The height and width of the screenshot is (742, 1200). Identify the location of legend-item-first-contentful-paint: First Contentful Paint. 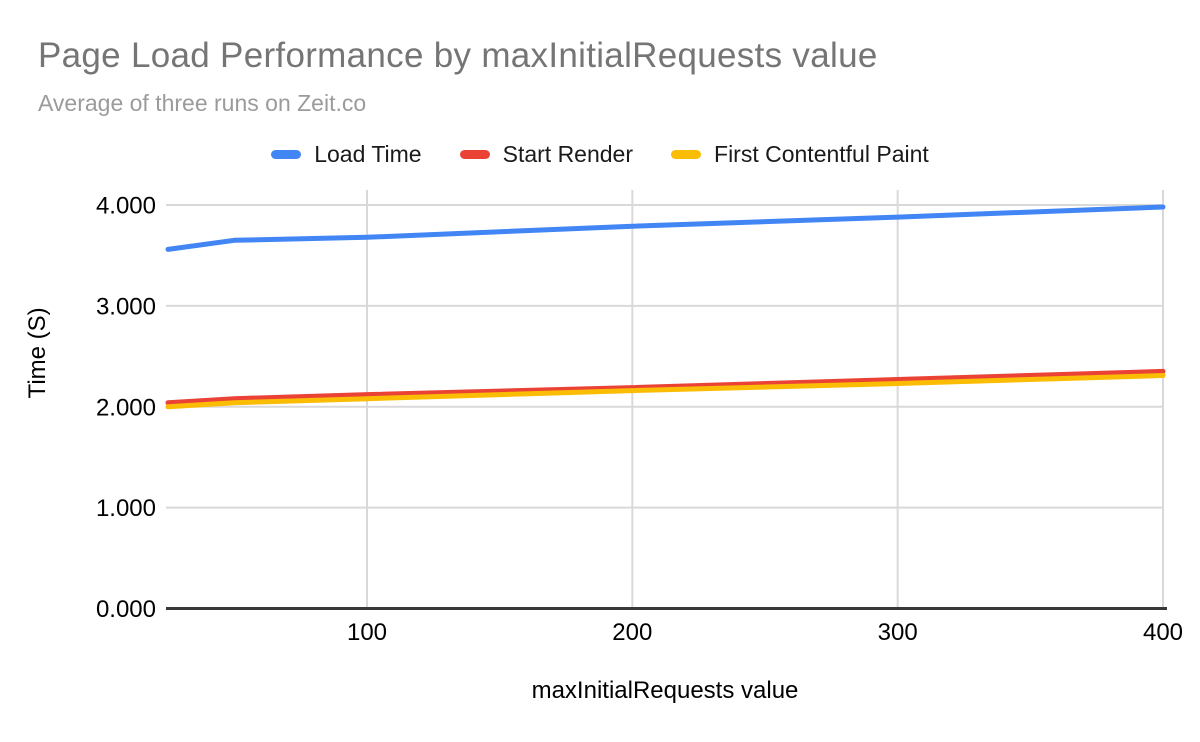
(800, 154).